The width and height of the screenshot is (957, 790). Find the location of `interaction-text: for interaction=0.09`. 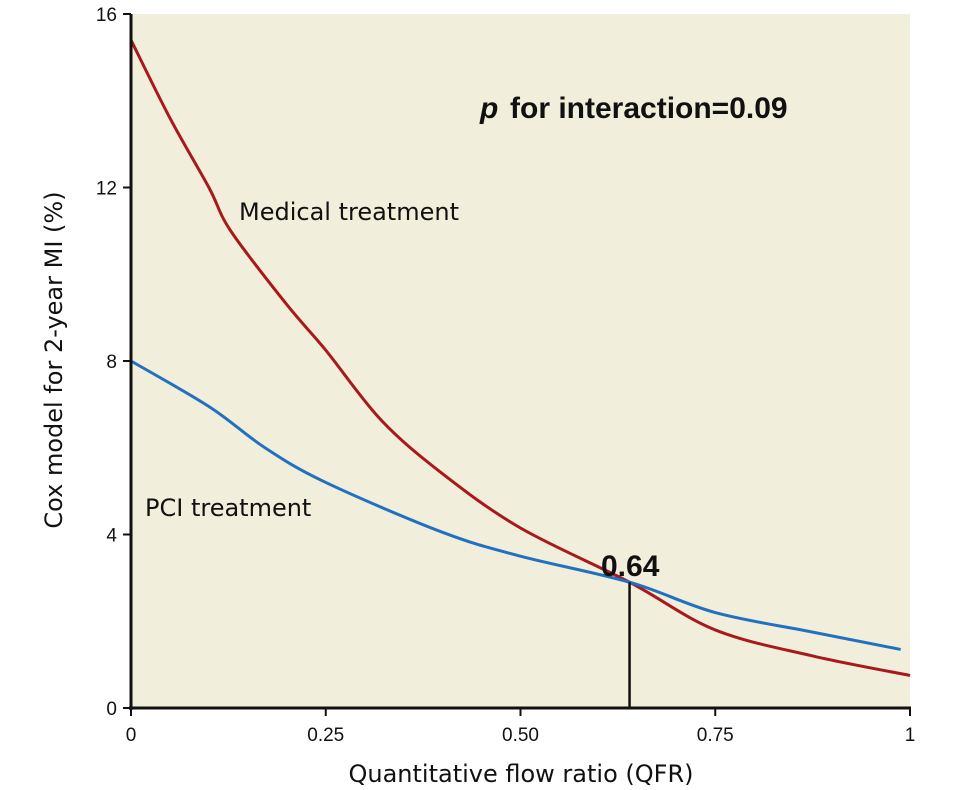

interaction-text: for interaction=0.09 is located at coordinates (649, 108).